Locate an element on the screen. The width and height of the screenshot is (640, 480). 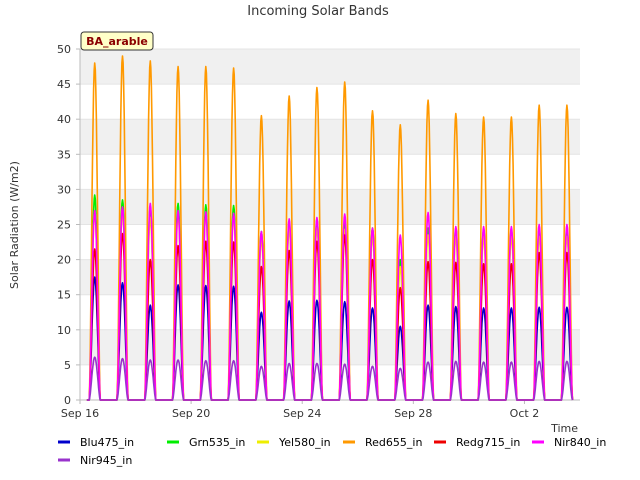
y-tick-label: 20 is located at coordinates (64, 260).